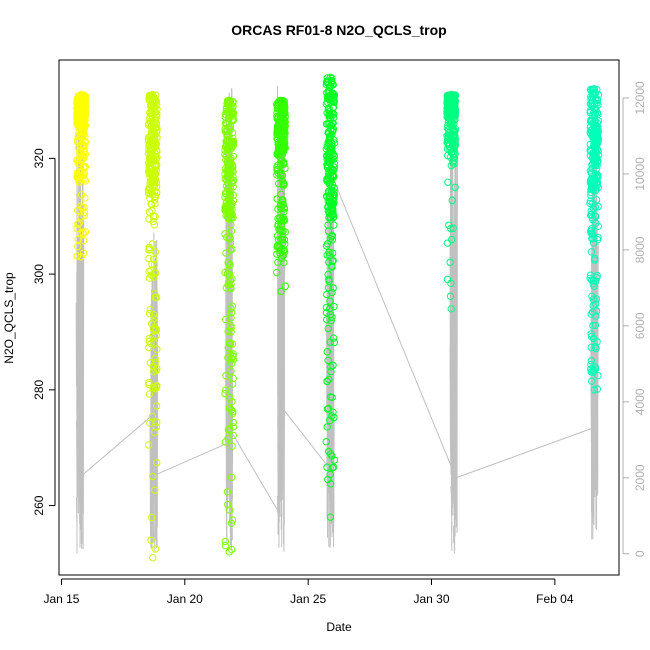 The image size is (650, 650). Describe the element at coordinates (450, 460) in the screenshot. I see `altitude-track-segment` at that location.